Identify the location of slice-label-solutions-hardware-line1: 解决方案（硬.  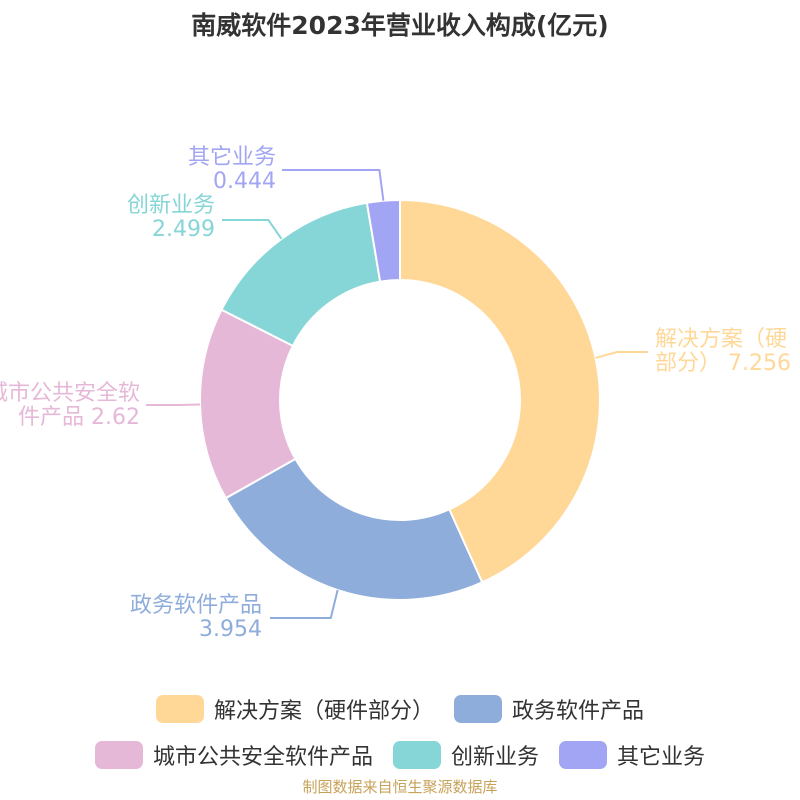
(721, 339).